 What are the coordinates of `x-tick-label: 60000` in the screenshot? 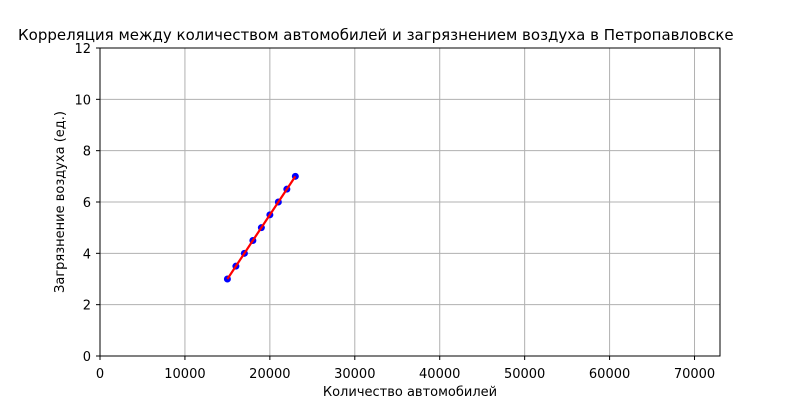 It's located at (609, 374).